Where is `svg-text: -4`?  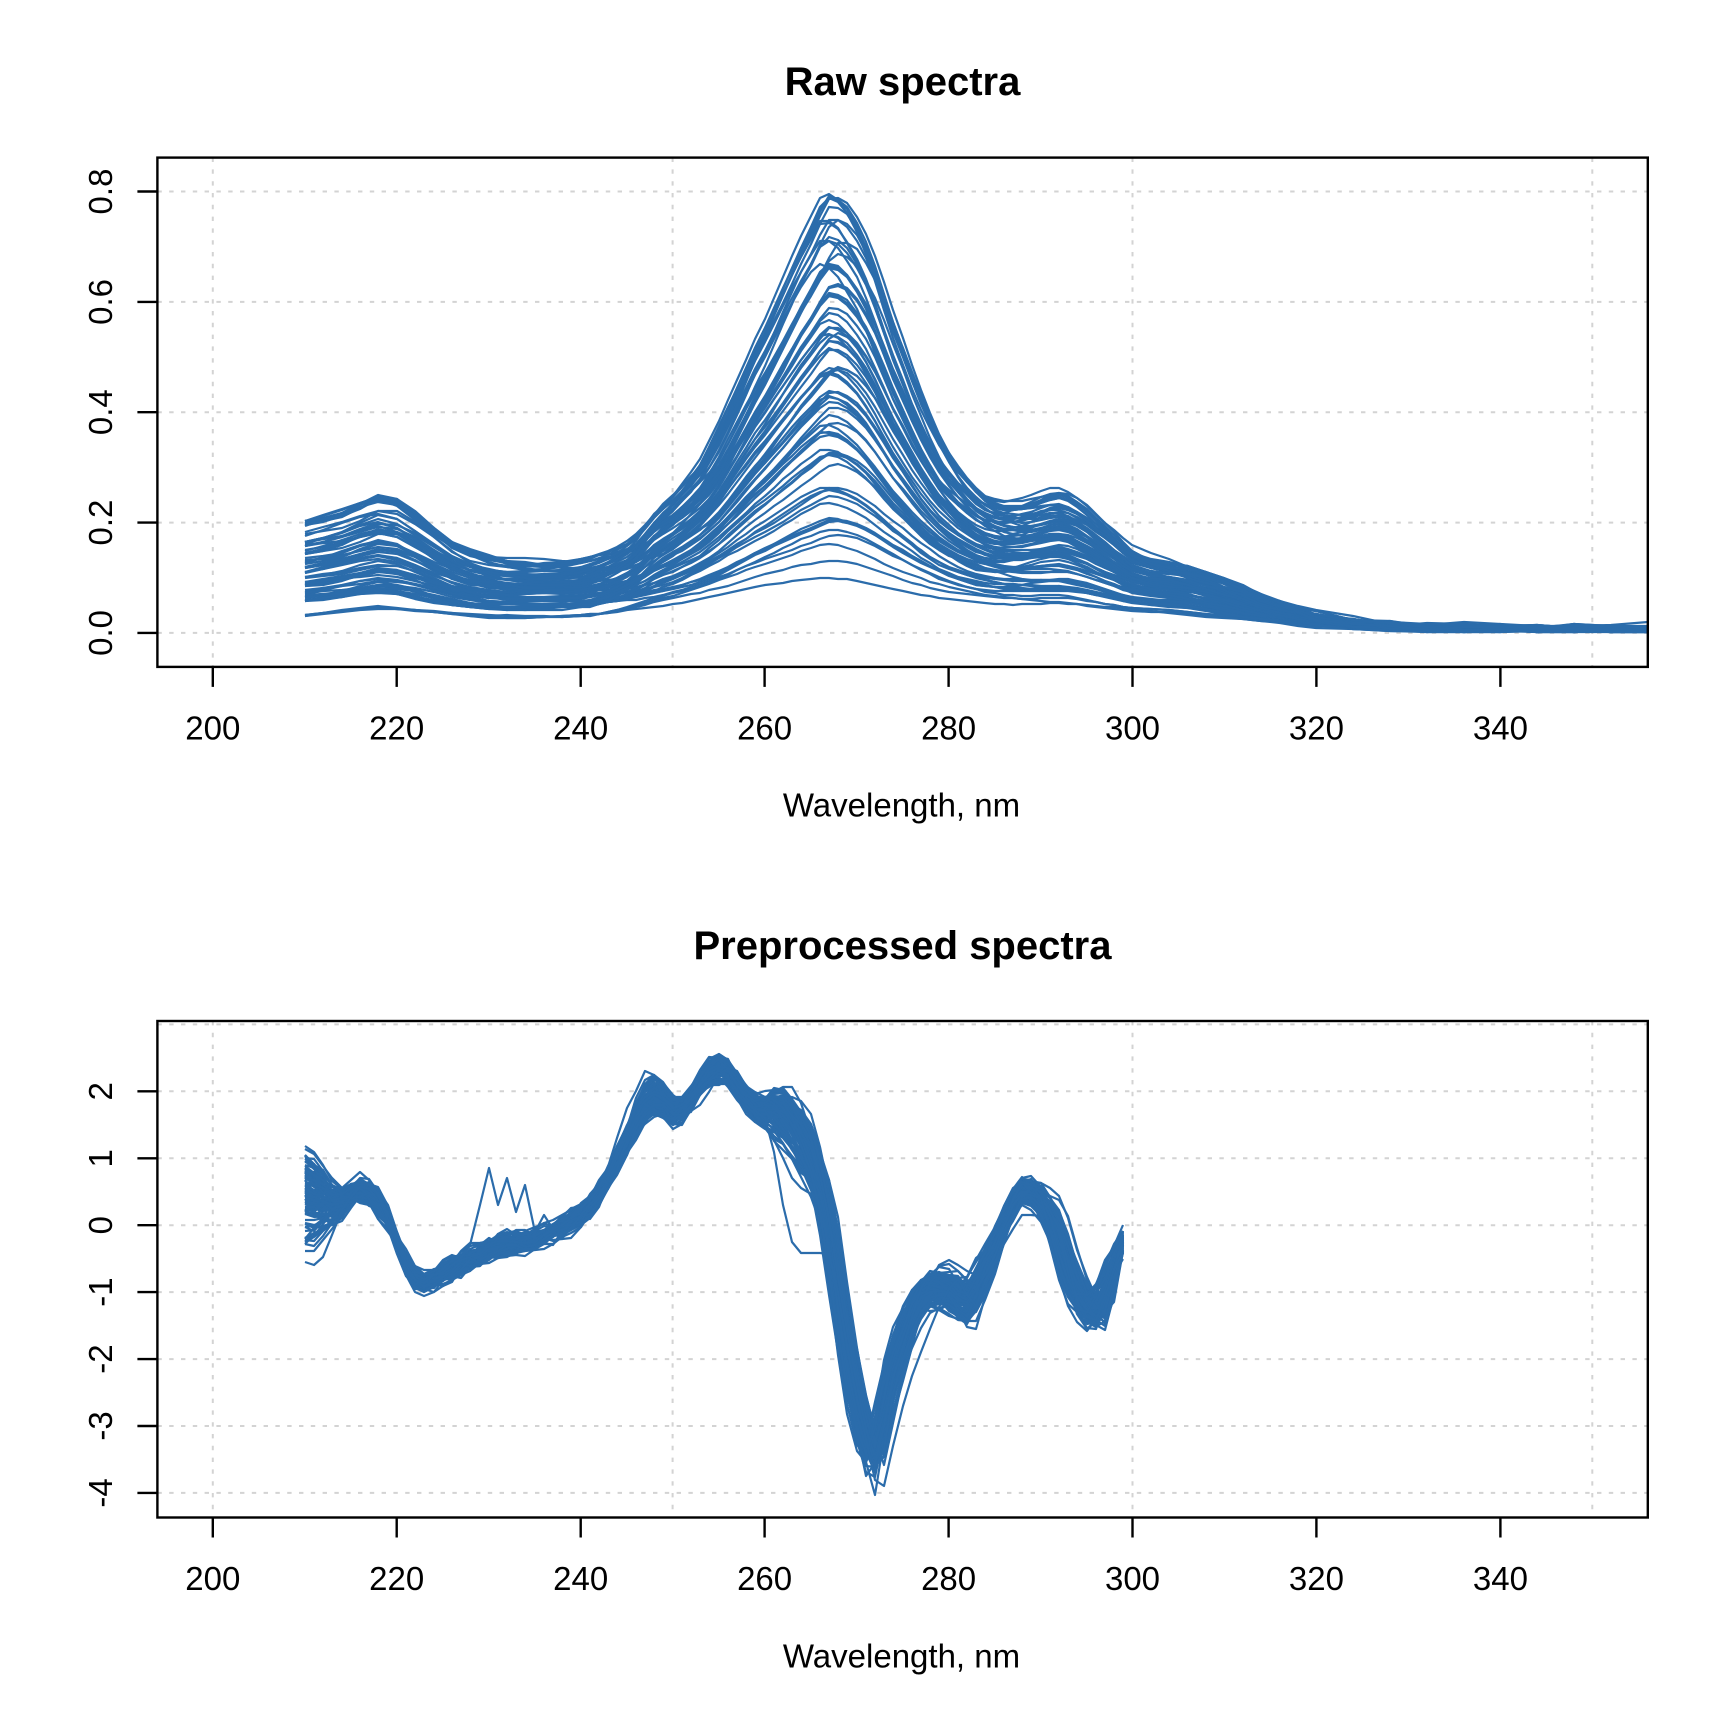
svg-text: -4 is located at coordinates (100, 1492).